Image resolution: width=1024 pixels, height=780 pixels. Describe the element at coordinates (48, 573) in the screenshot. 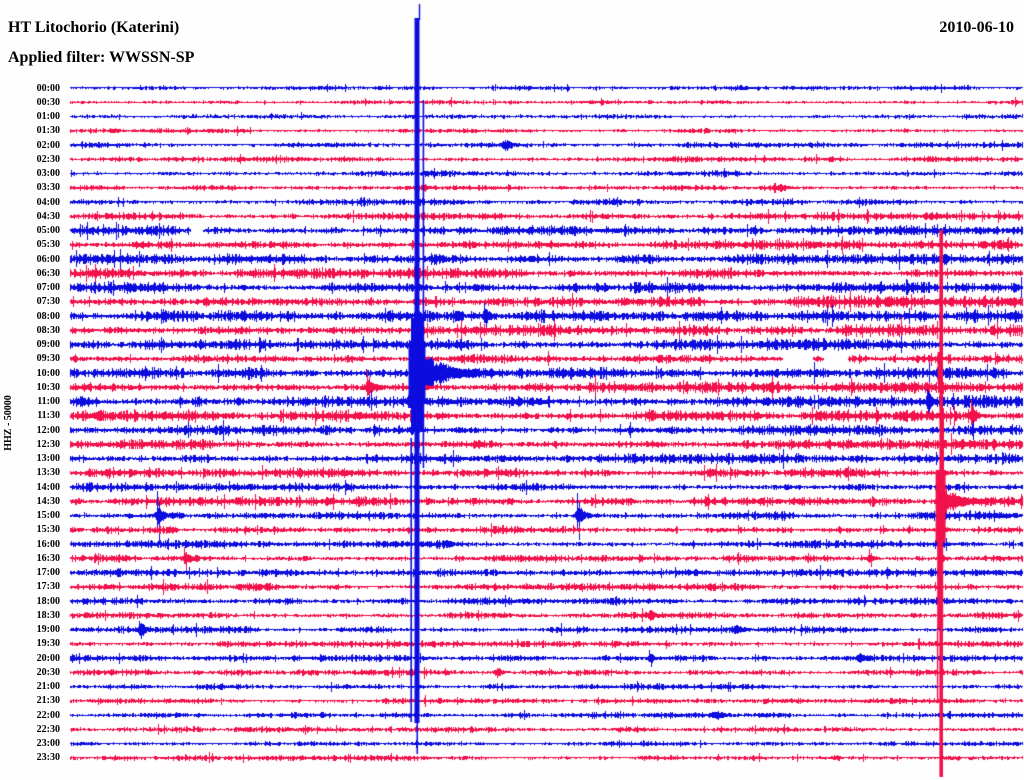

I see `time-label-1700: 17:00` at that location.